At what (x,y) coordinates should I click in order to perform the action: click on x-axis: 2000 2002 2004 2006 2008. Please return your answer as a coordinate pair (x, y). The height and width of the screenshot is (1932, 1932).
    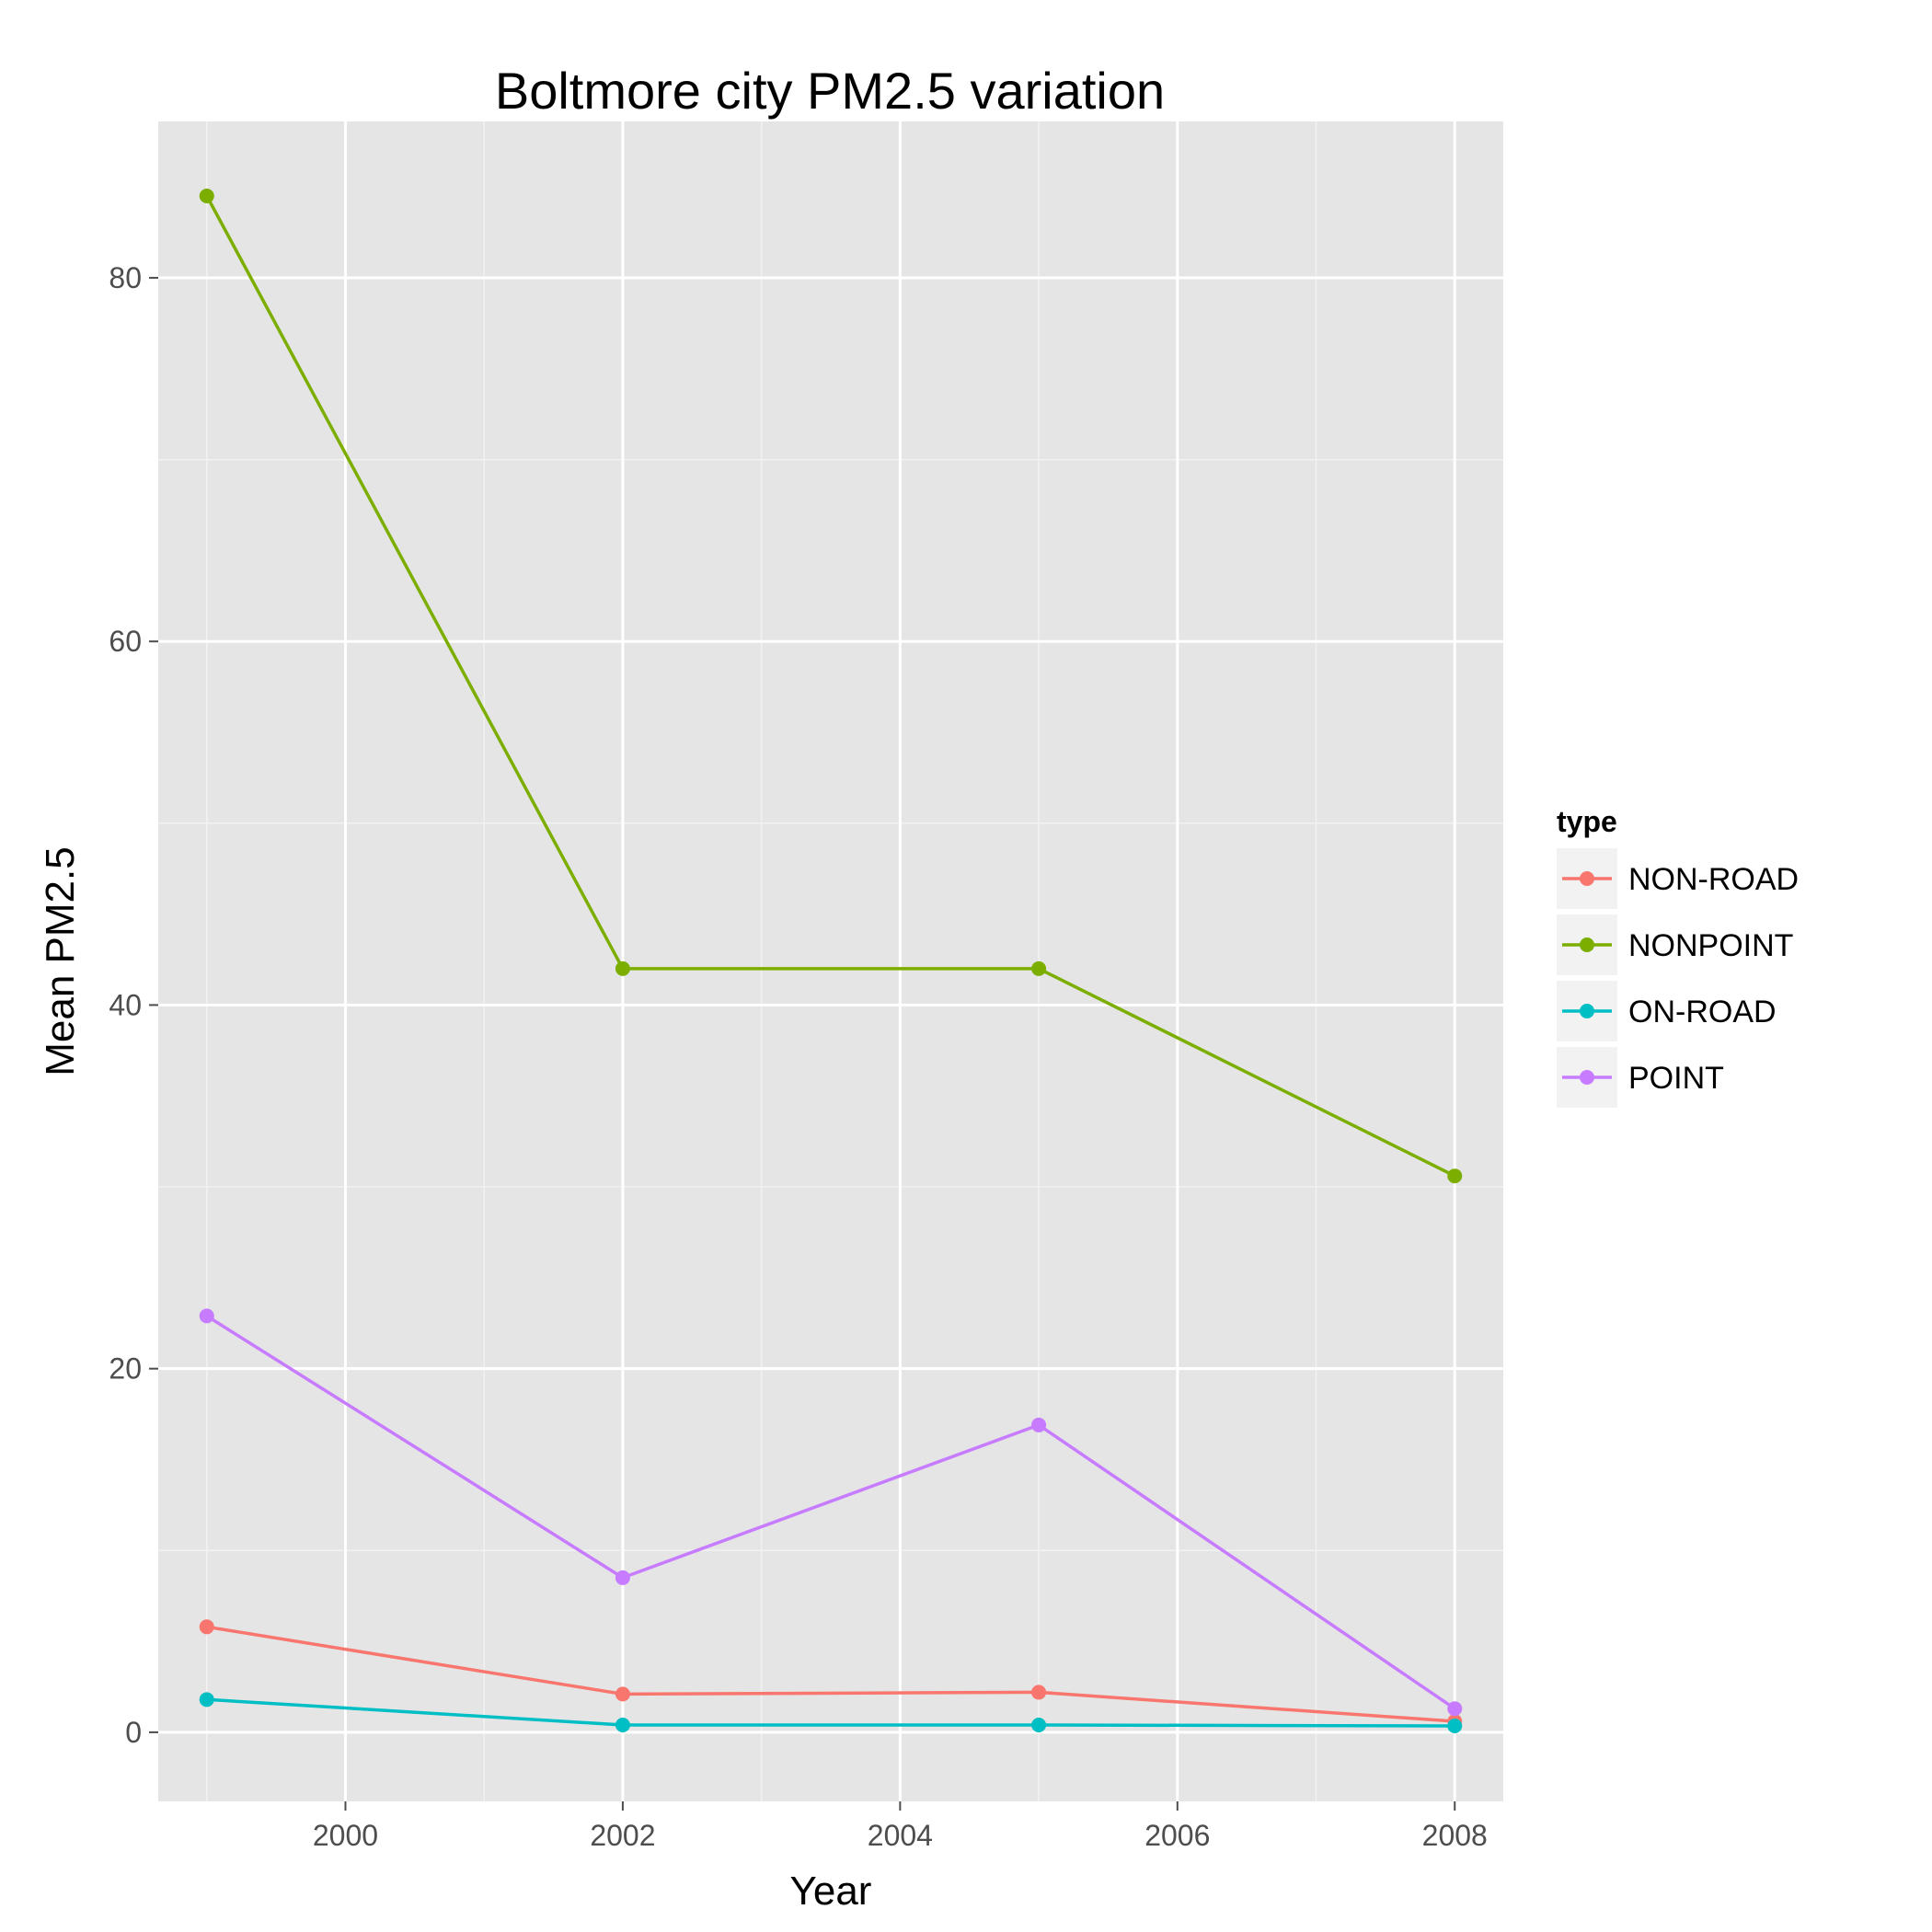
    Looking at the image, I should click on (900, 1826).